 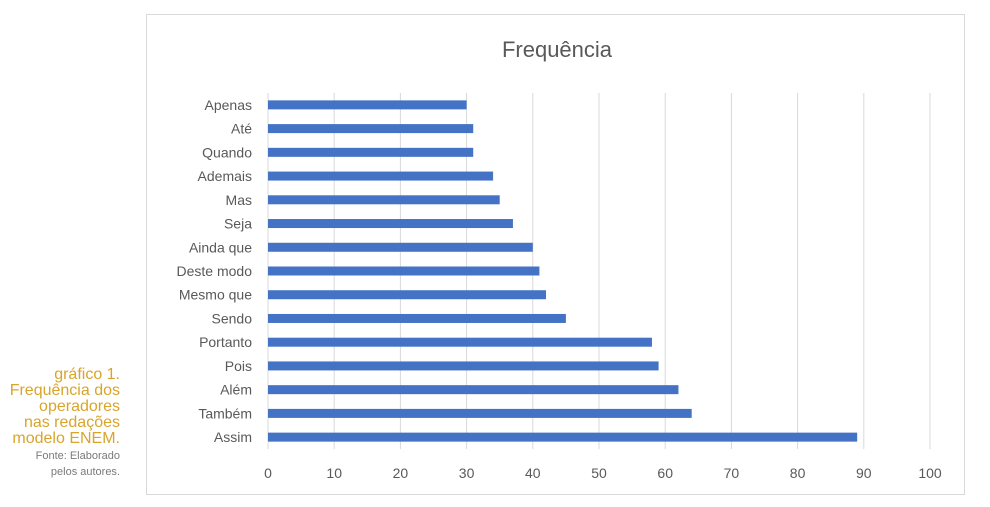 I want to click on x-tick-labels: 0 10 20 30 40 50 60 70 80 90 100, so click(x=603, y=473).